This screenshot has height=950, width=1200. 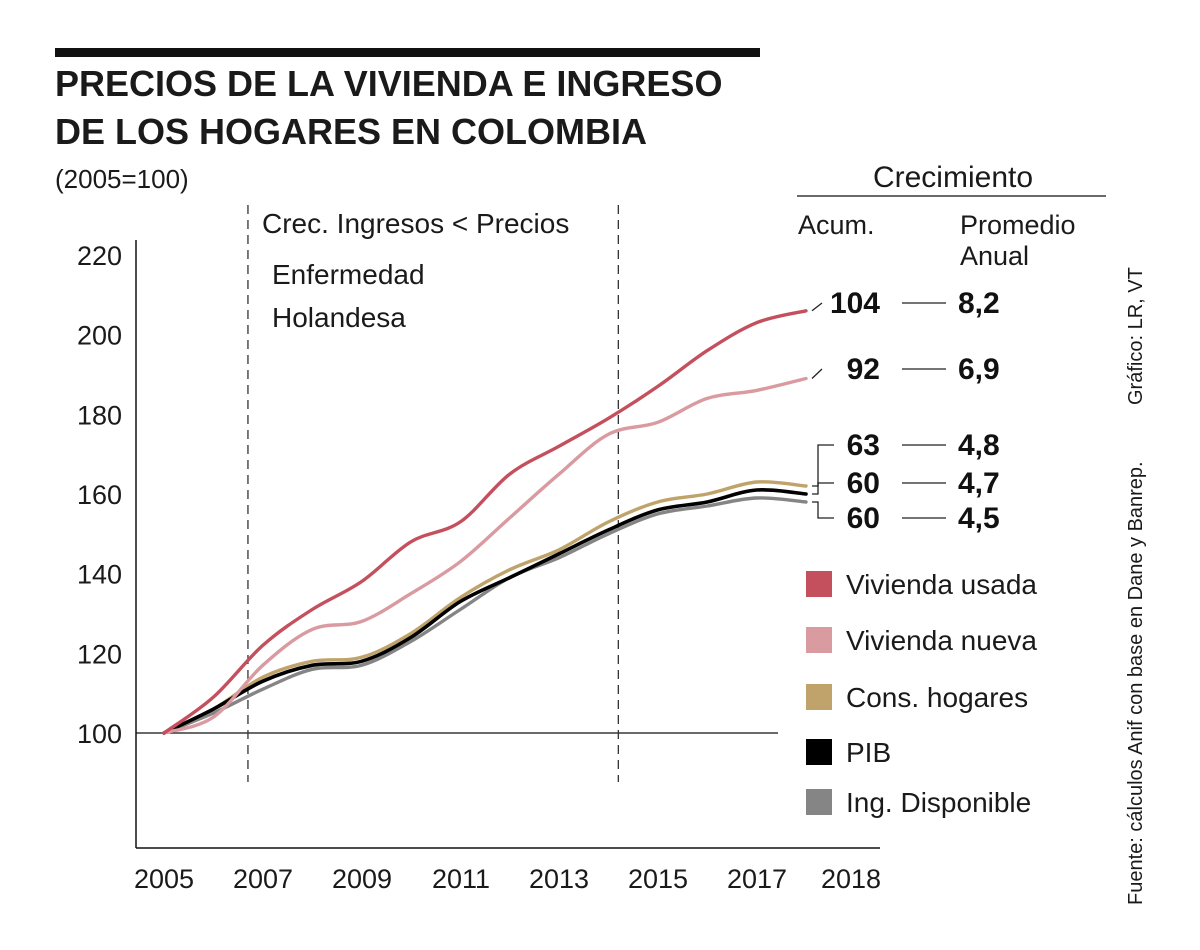 I want to click on header-rule, so click(x=407, y=52).